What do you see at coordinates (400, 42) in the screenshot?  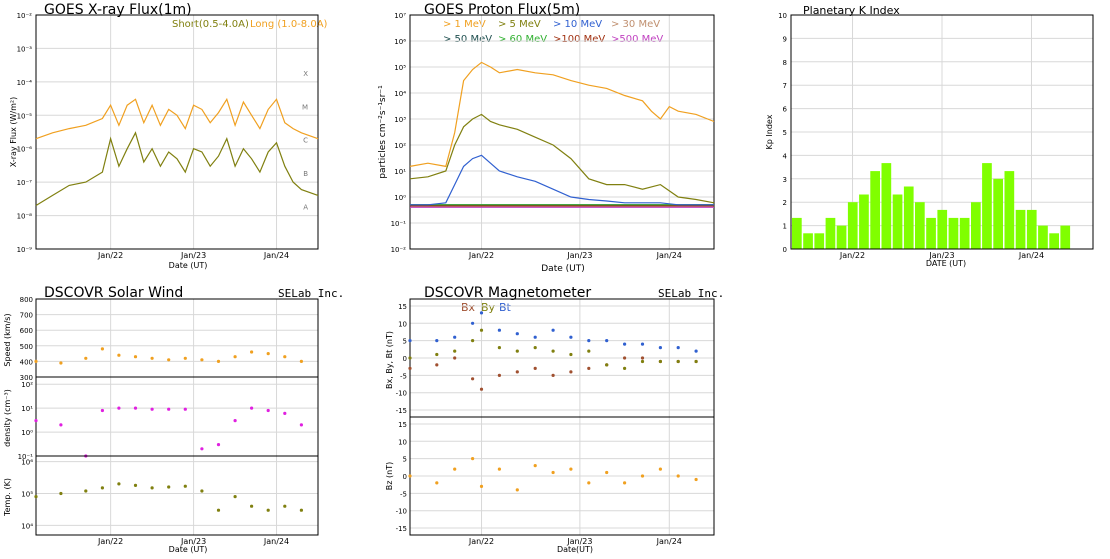 I see `proton-ytick-8: 10⁶` at bounding box center [400, 42].